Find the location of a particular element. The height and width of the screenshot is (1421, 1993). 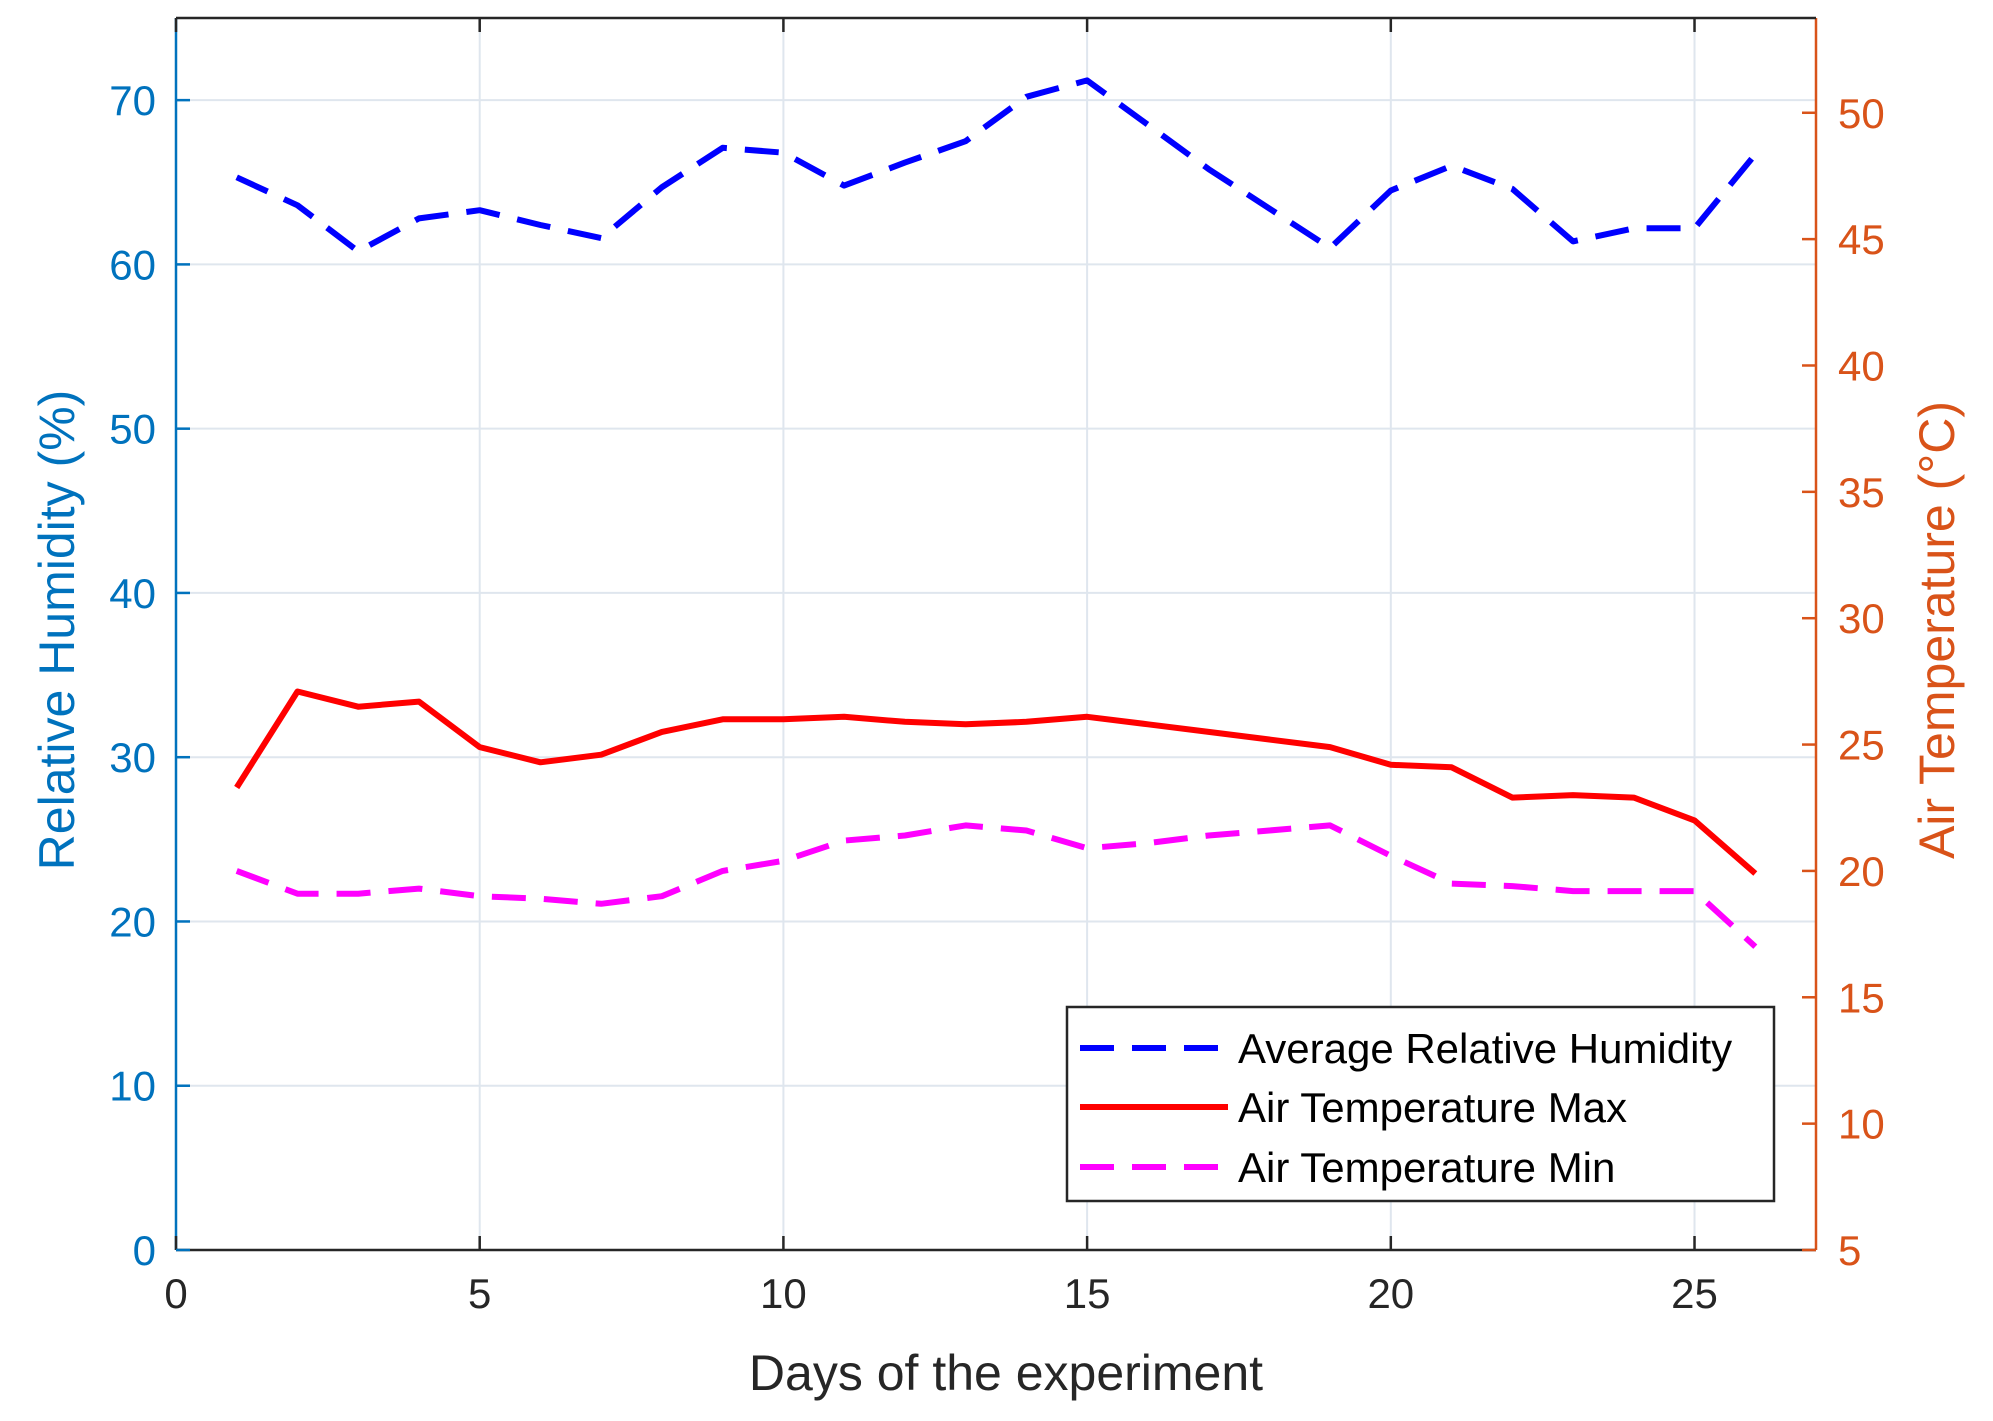

y-right-tick-label-25: 25 is located at coordinates (1861, 745).